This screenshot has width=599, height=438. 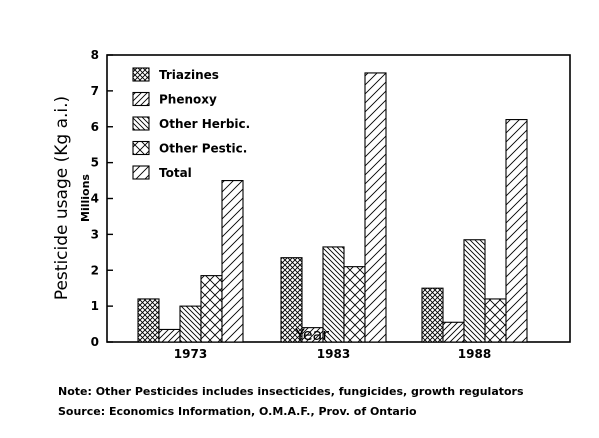 What do you see at coordinates (204, 124) in the screenshot?
I see `legend-label: Other Herbic.` at bounding box center [204, 124].